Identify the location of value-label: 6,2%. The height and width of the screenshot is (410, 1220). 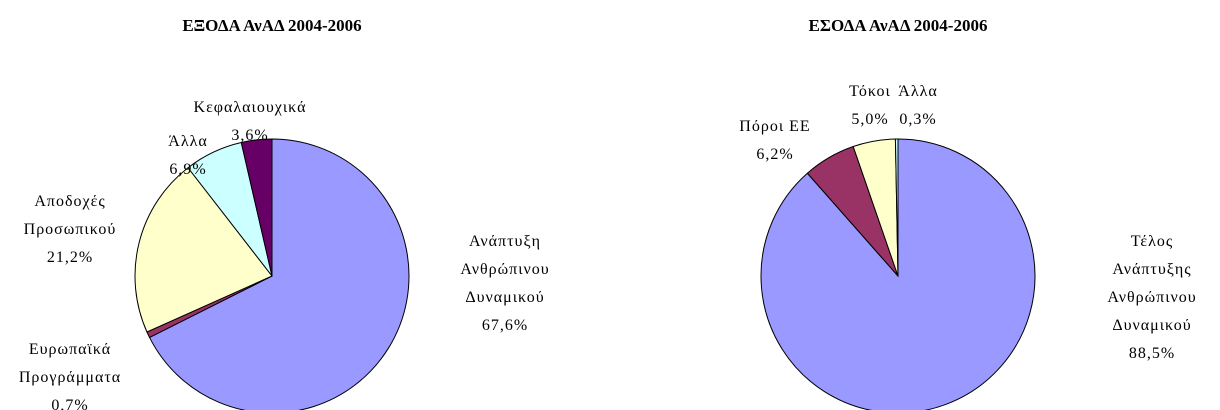
(775, 154).